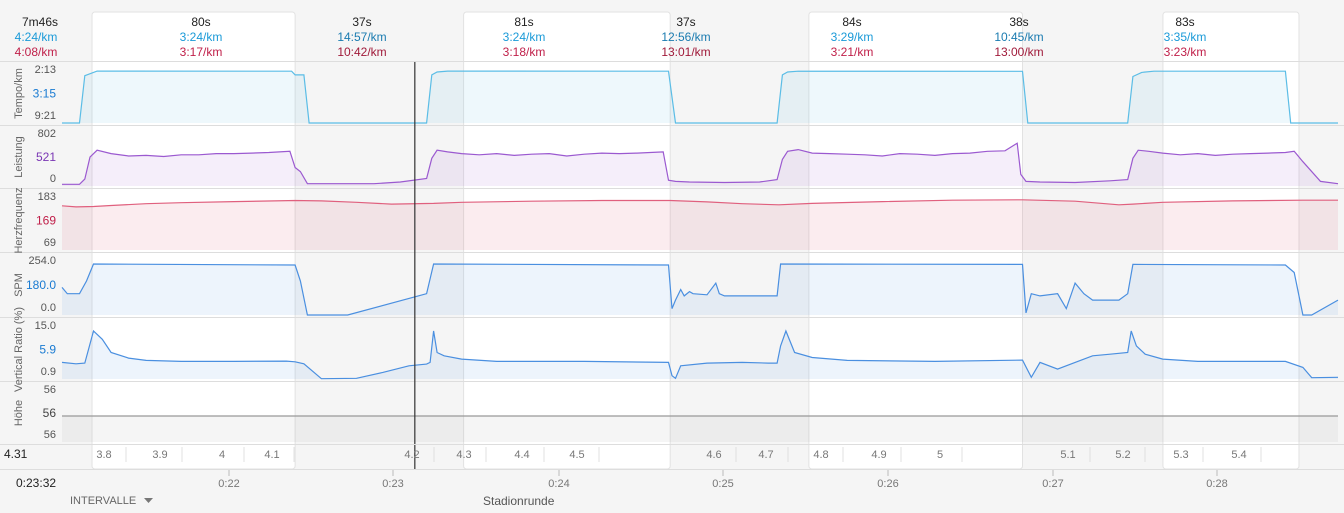 Image resolution: width=1344 pixels, height=513 pixels. What do you see at coordinates (45, 70) in the screenshot?
I see `tick-label: 2:13` at bounding box center [45, 70].